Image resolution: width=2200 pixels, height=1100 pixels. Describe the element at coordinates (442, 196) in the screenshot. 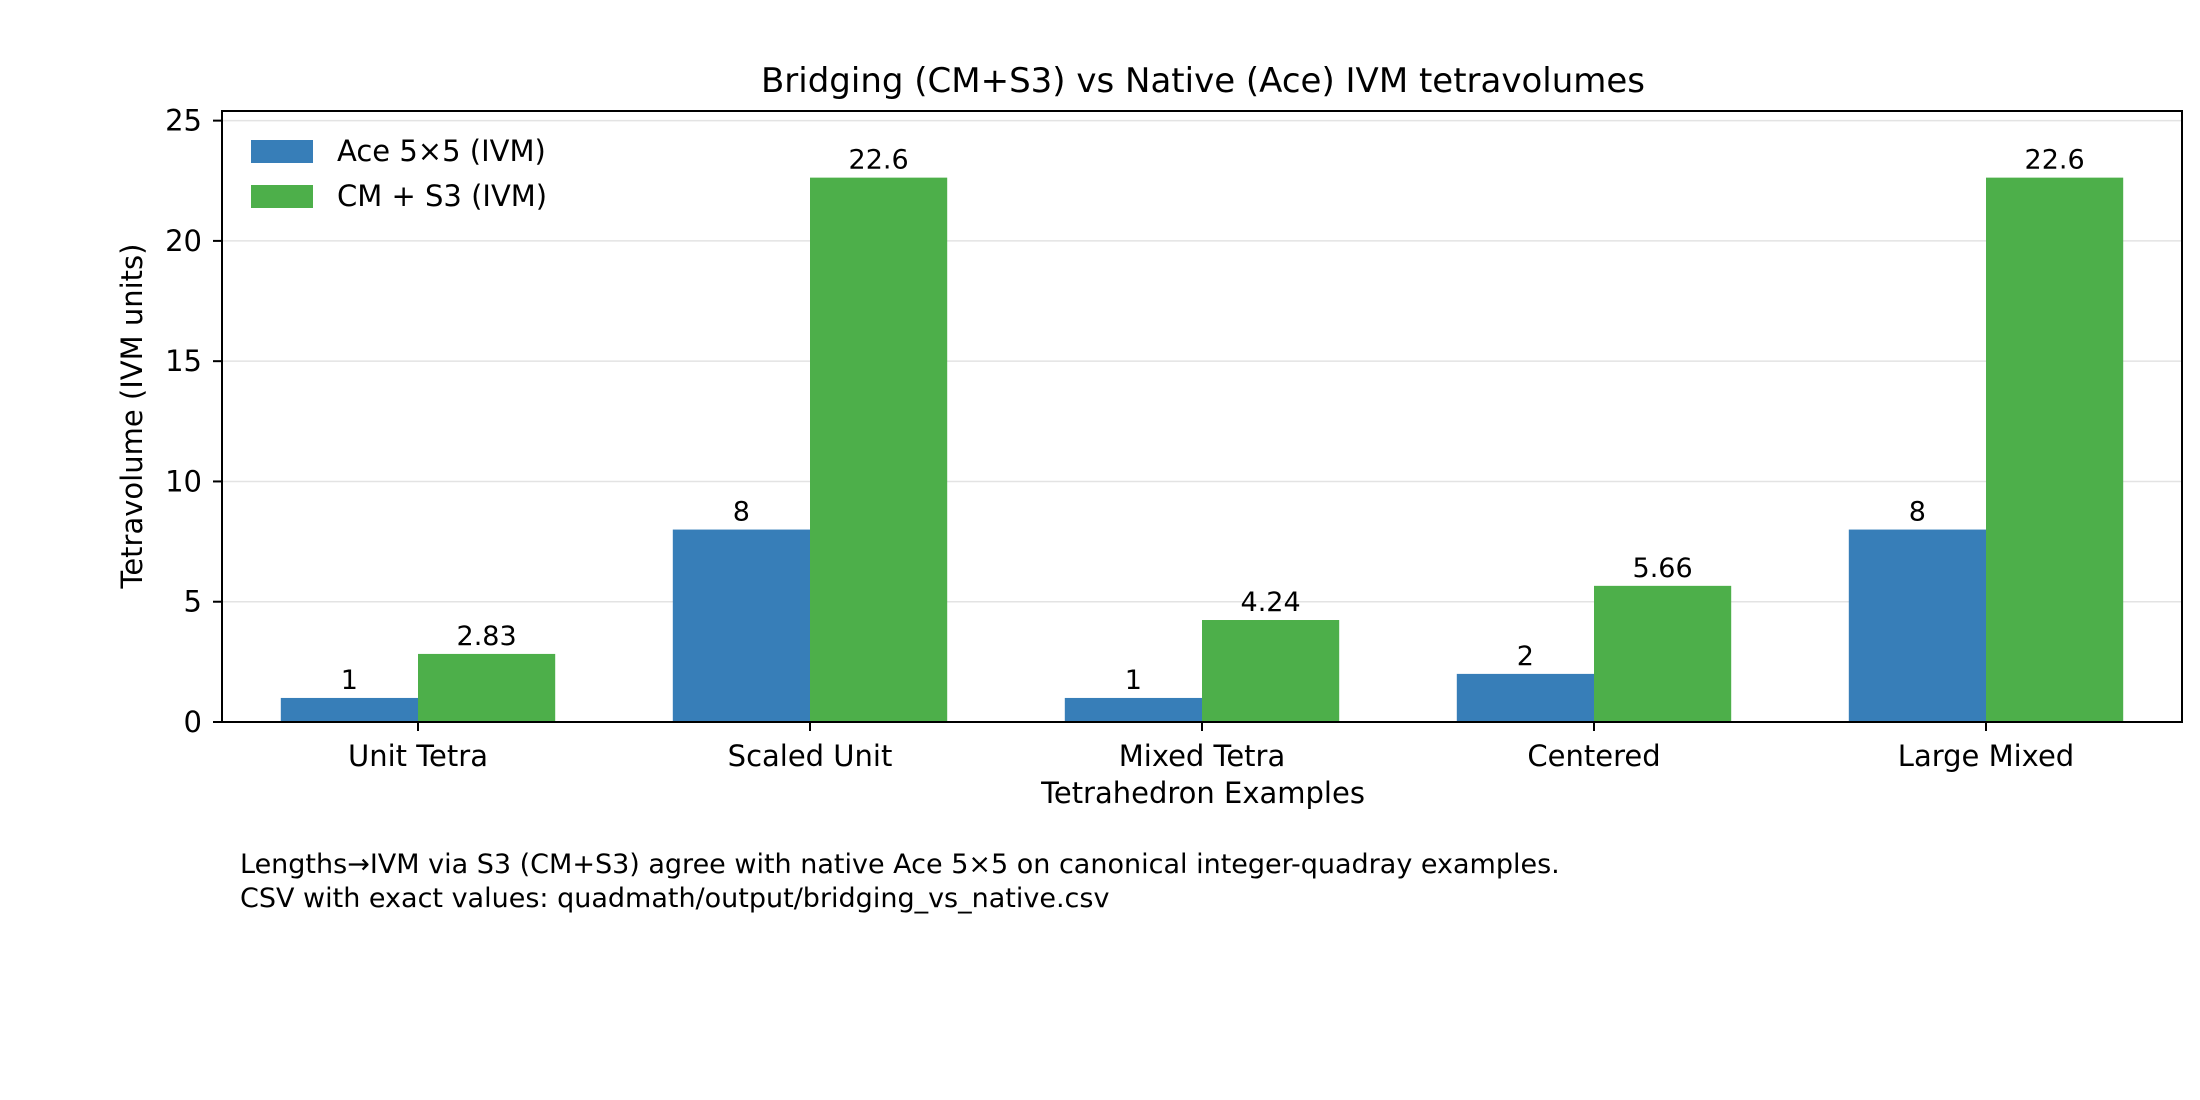

I see `legend-label-cm-s3: CM + S3 (IVM)` at that location.